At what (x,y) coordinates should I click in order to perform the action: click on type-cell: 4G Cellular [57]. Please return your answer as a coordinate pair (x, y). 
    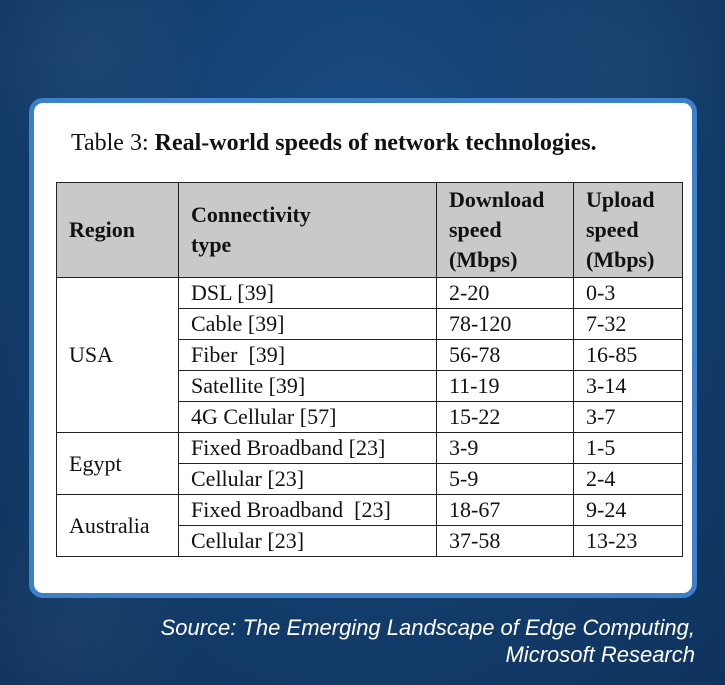
    Looking at the image, I should click on (307, 417).